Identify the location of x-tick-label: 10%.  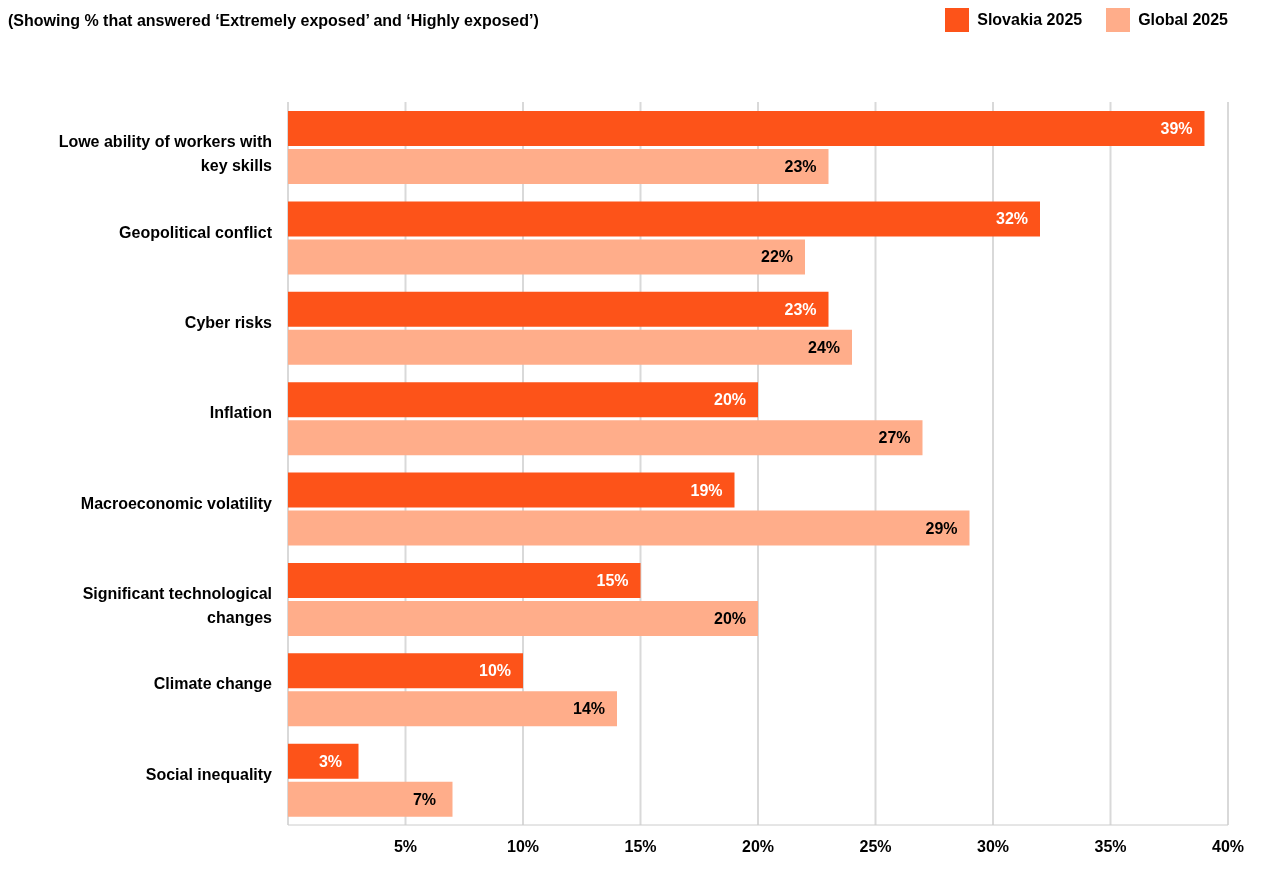
(523, 847).